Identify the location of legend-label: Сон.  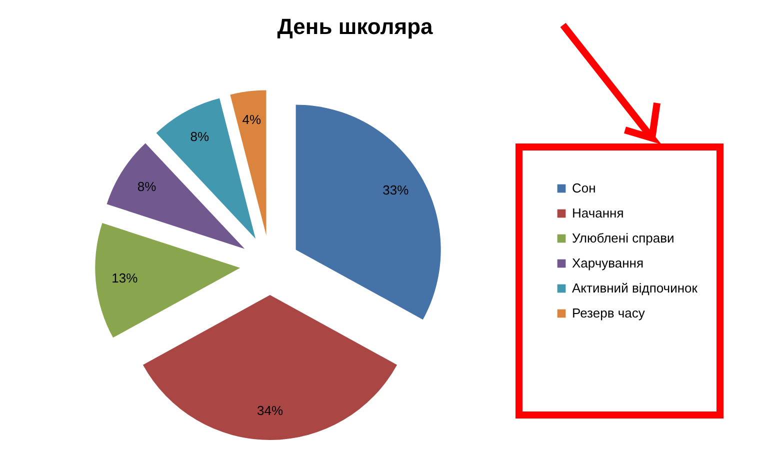
(584, 188).